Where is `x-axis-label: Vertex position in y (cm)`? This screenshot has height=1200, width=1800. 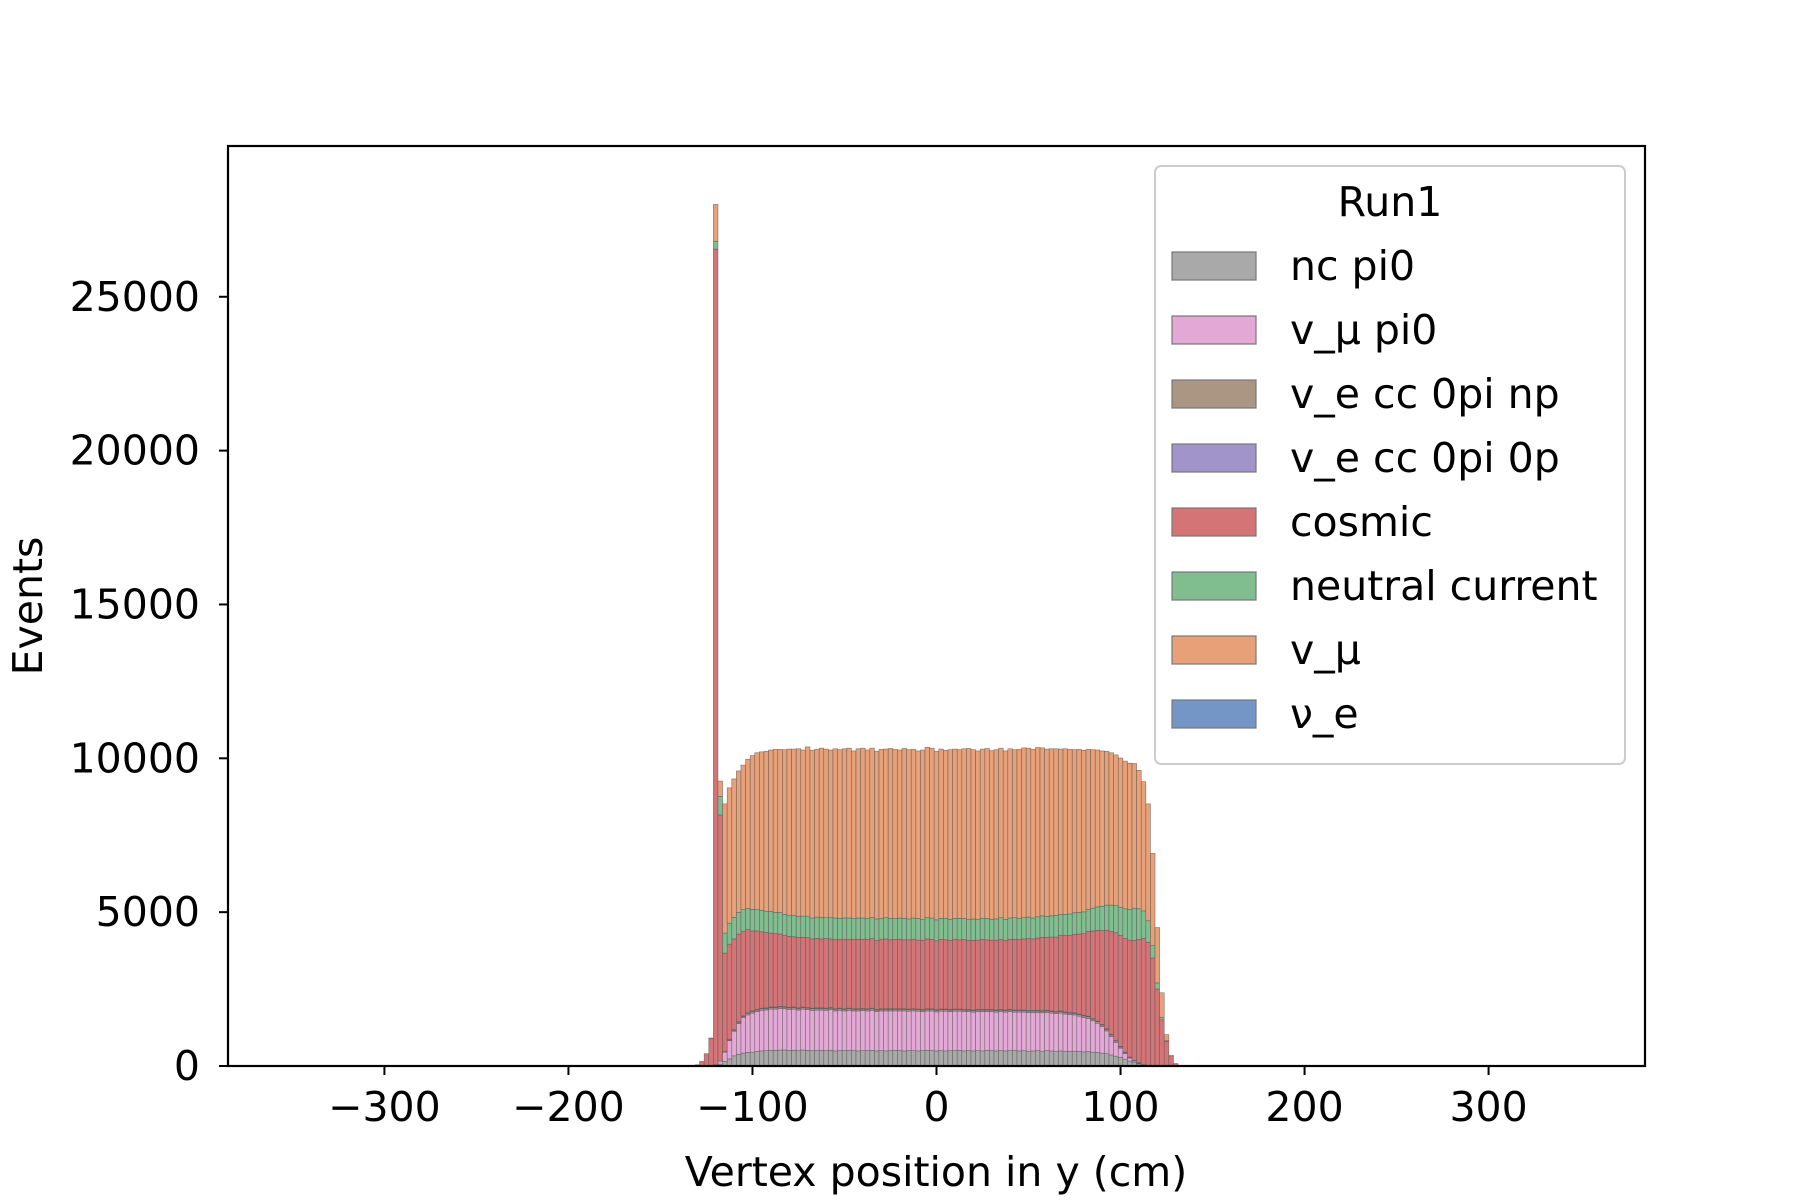 x-axis-label: Vertex position in y (cm) is located at coordinates (936, 1172).